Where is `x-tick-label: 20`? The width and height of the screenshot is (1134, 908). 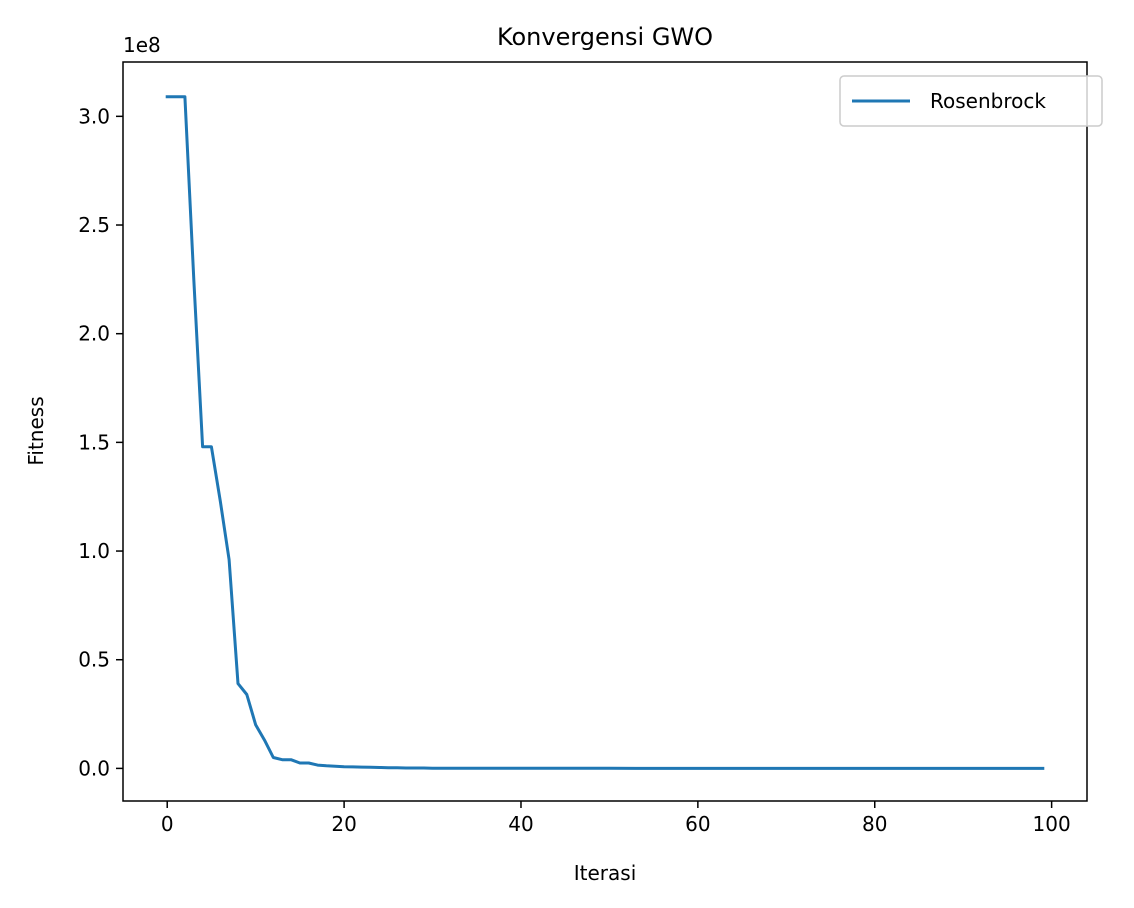
x-tick-label: 20 is located at coordinates (343, 824).